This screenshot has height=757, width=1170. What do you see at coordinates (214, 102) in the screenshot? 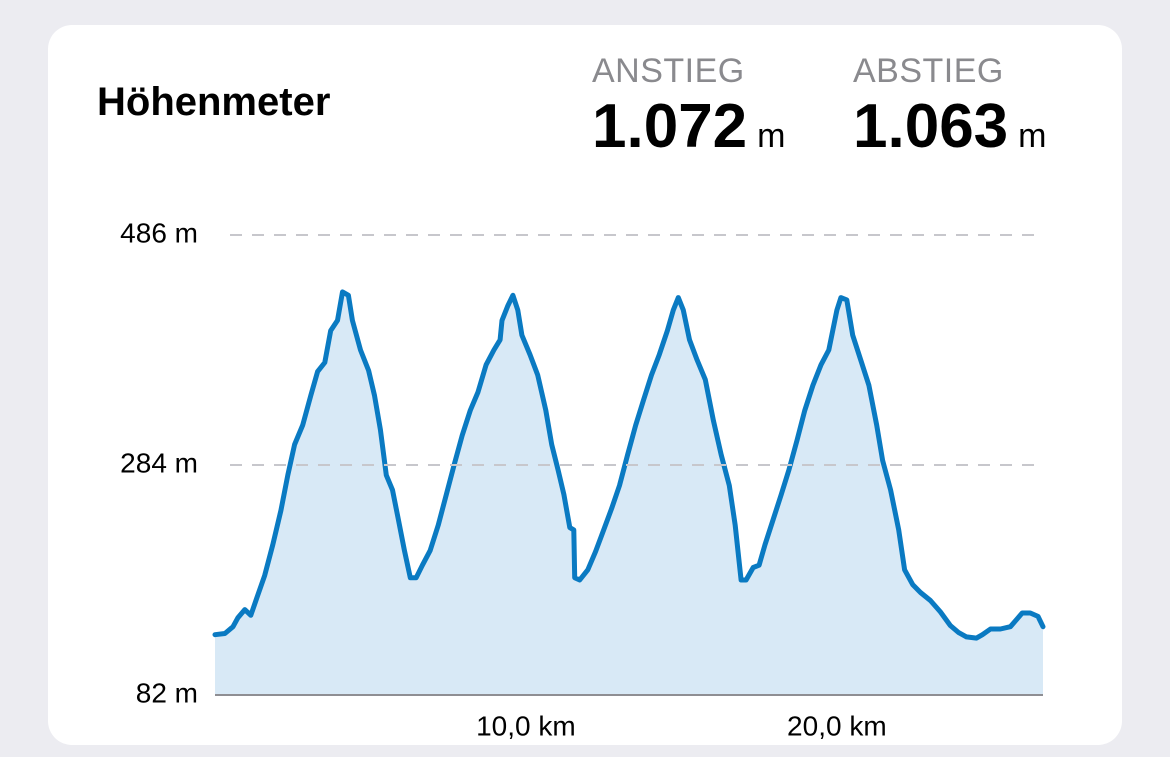
I see `chart-title: Höhenmeter` at bounding box center [214, 102].